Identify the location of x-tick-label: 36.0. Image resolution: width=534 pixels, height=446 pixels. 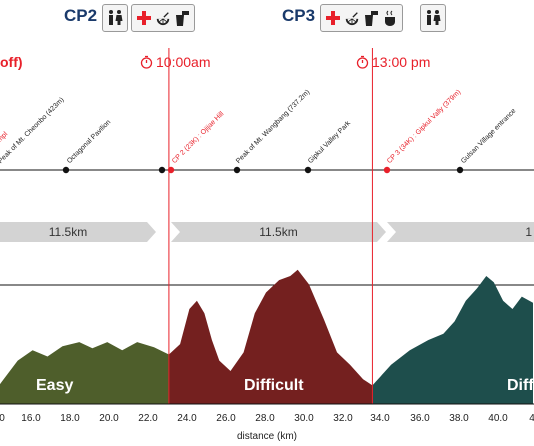
(420, 418).